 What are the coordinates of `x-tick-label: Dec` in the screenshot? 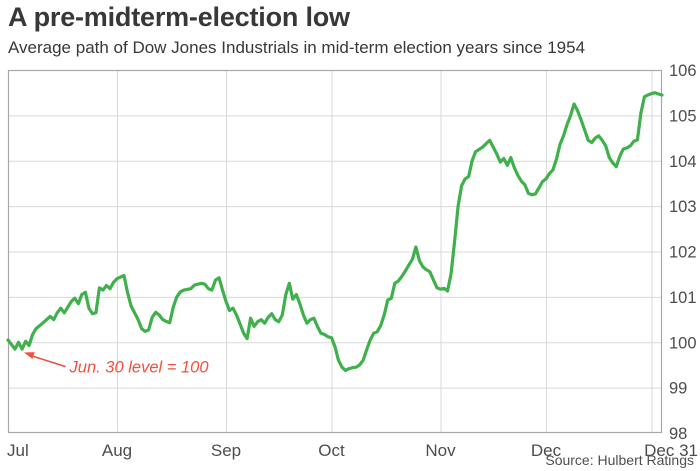 It's located at (546, 450).